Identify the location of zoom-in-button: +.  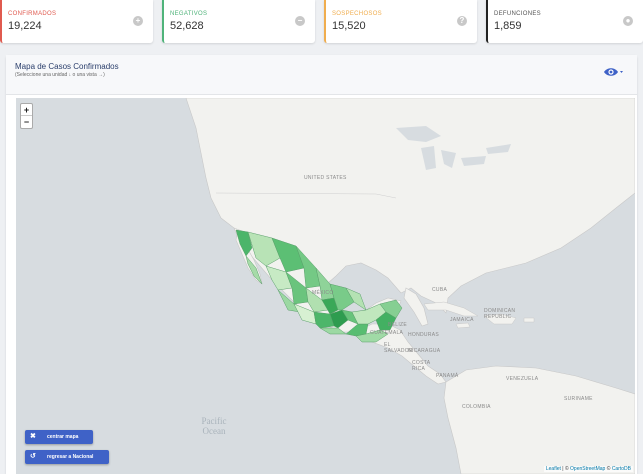
(26, 110).